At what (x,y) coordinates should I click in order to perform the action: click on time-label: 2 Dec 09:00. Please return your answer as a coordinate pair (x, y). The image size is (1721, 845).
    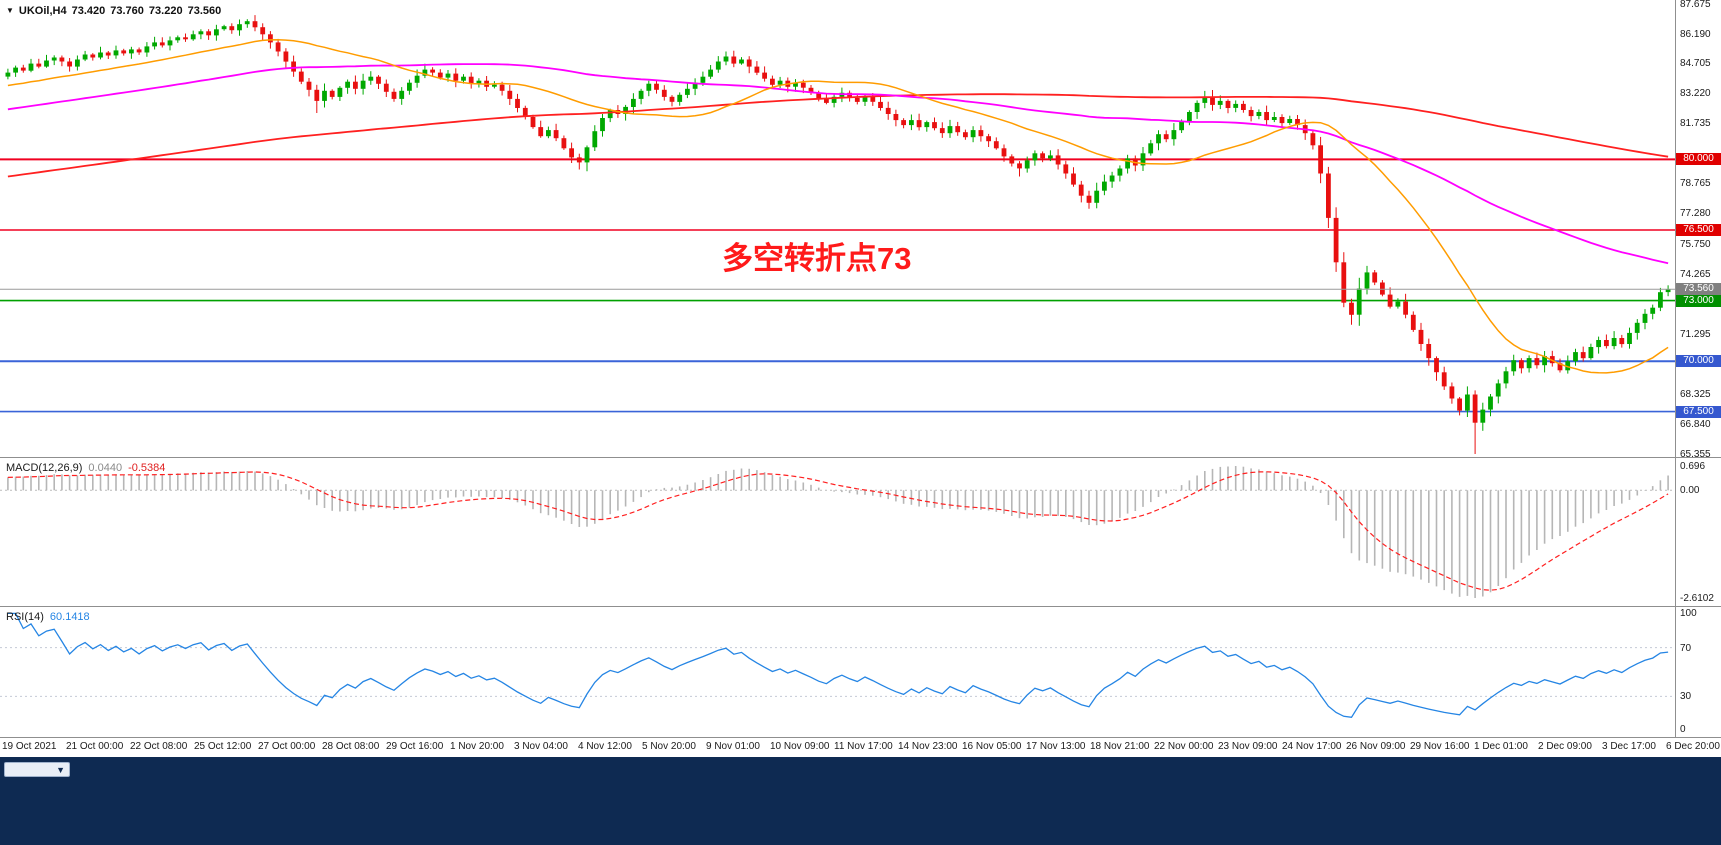
    Looking at the image, I should click on (1565, 746).